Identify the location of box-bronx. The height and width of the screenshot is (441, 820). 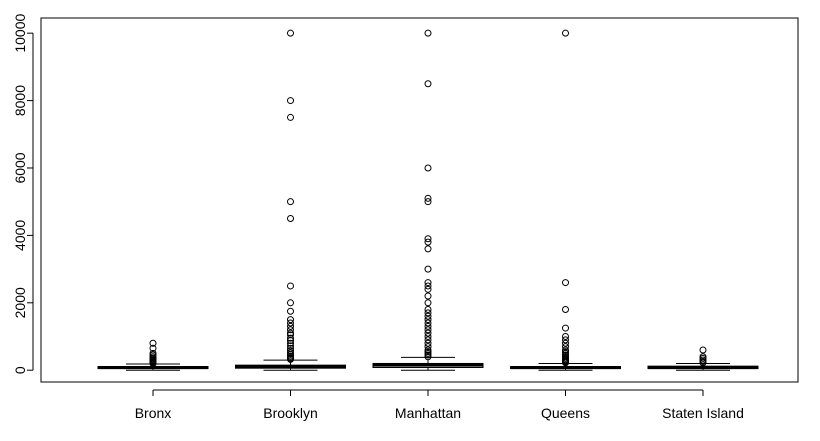
(153, 355).